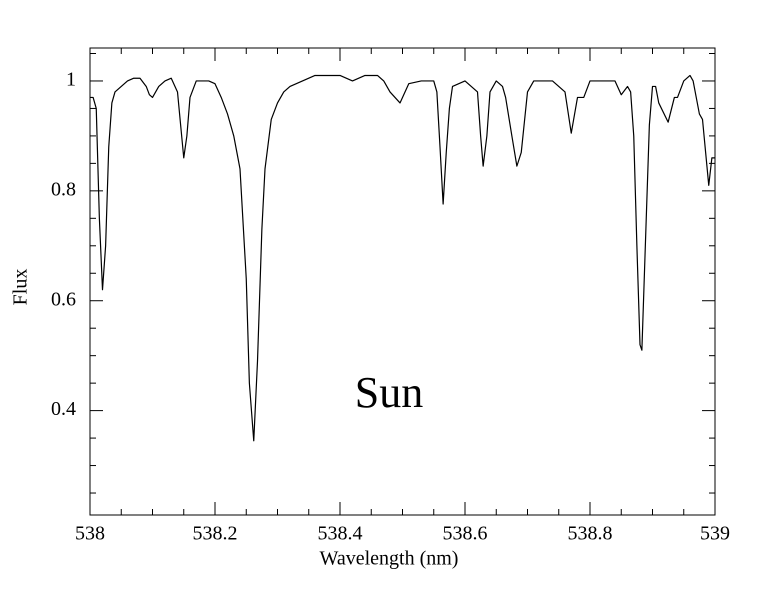 The image size is (768, 593). What do you see at coordinates (63, 189) in the screenshot?
I see `y-tick-label: 0.8` at bounding box center [63, 189].